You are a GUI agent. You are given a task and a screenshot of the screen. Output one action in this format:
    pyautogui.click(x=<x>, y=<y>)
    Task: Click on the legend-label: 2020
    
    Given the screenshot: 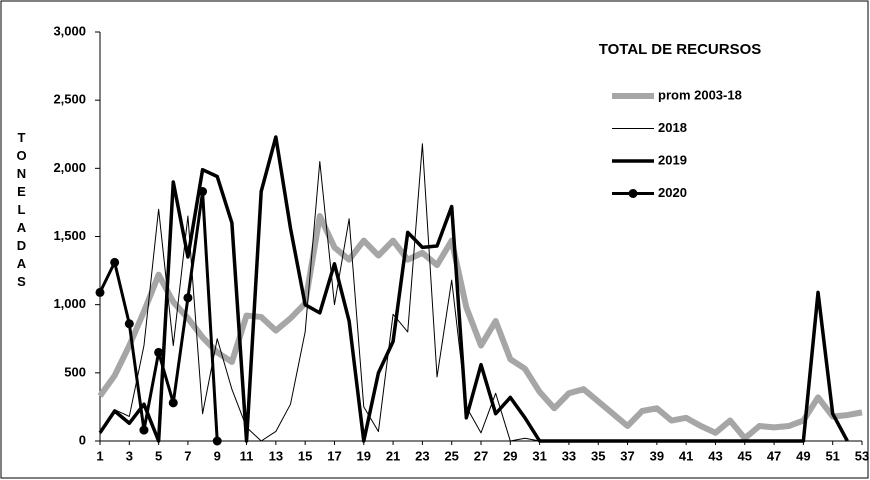 What is the action you would take?
    pyautogui.click(x=672, y=192)
    